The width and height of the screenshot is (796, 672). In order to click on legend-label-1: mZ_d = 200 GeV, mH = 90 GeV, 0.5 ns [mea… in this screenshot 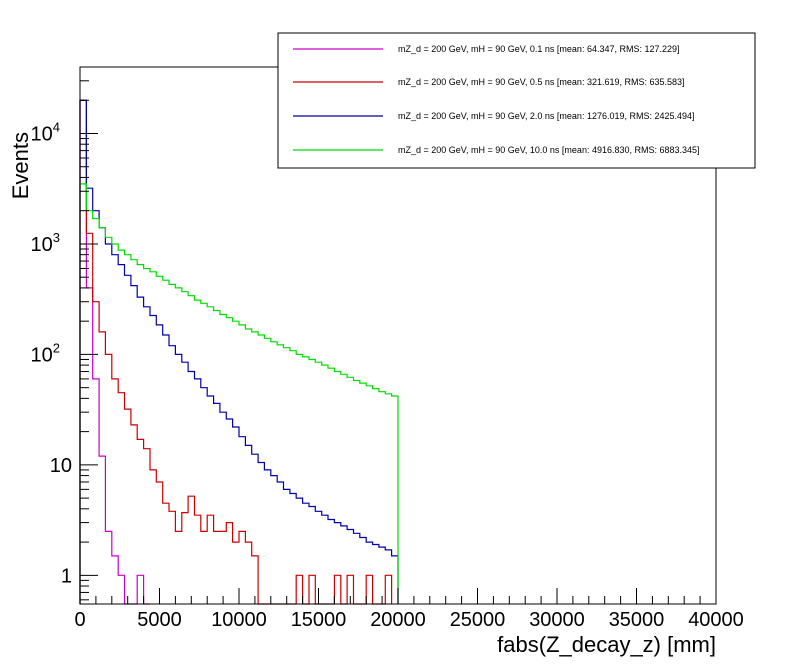, I will do `click(541, 82)`.